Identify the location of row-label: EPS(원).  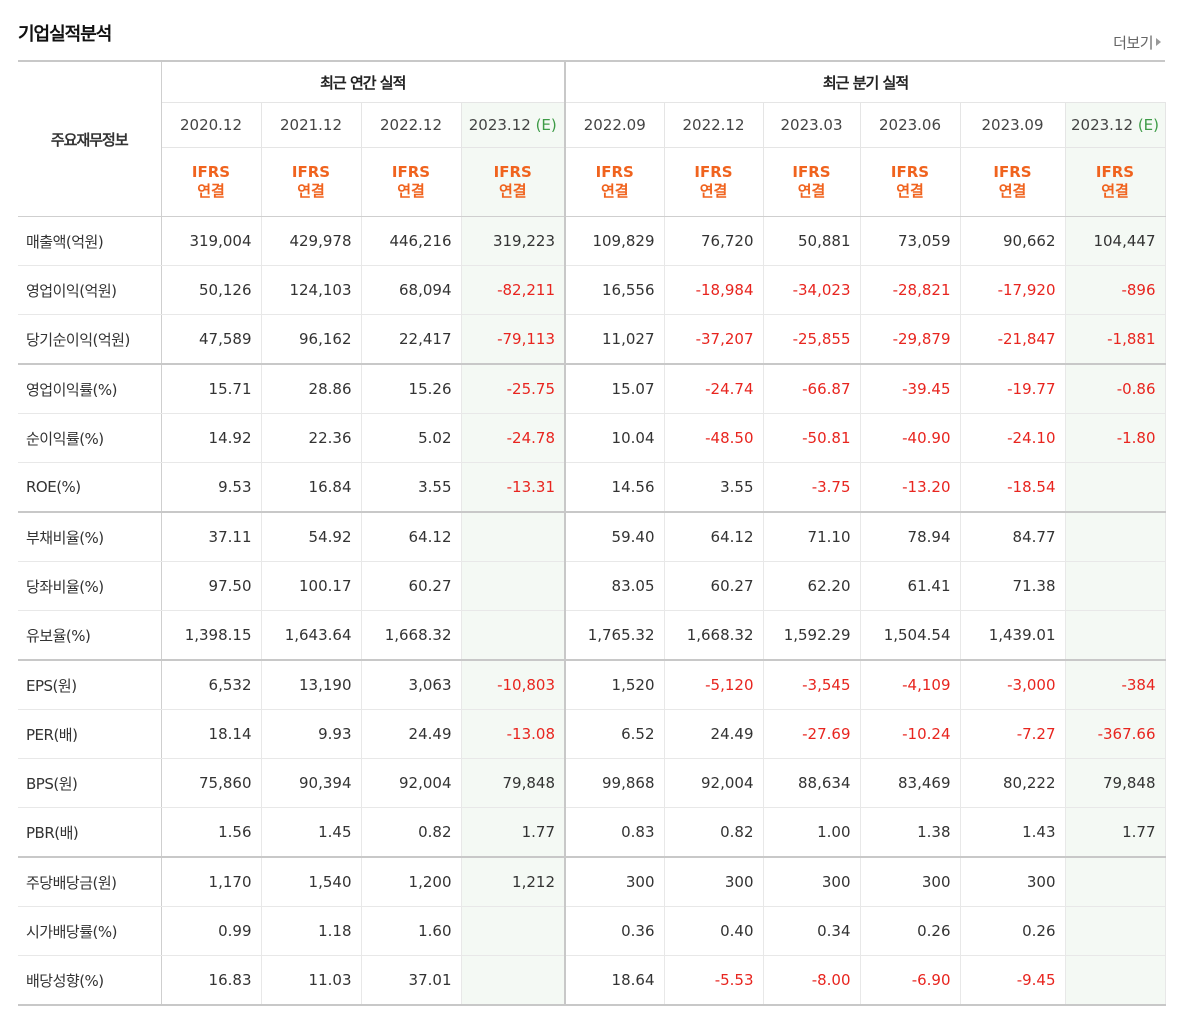
(90, 685).